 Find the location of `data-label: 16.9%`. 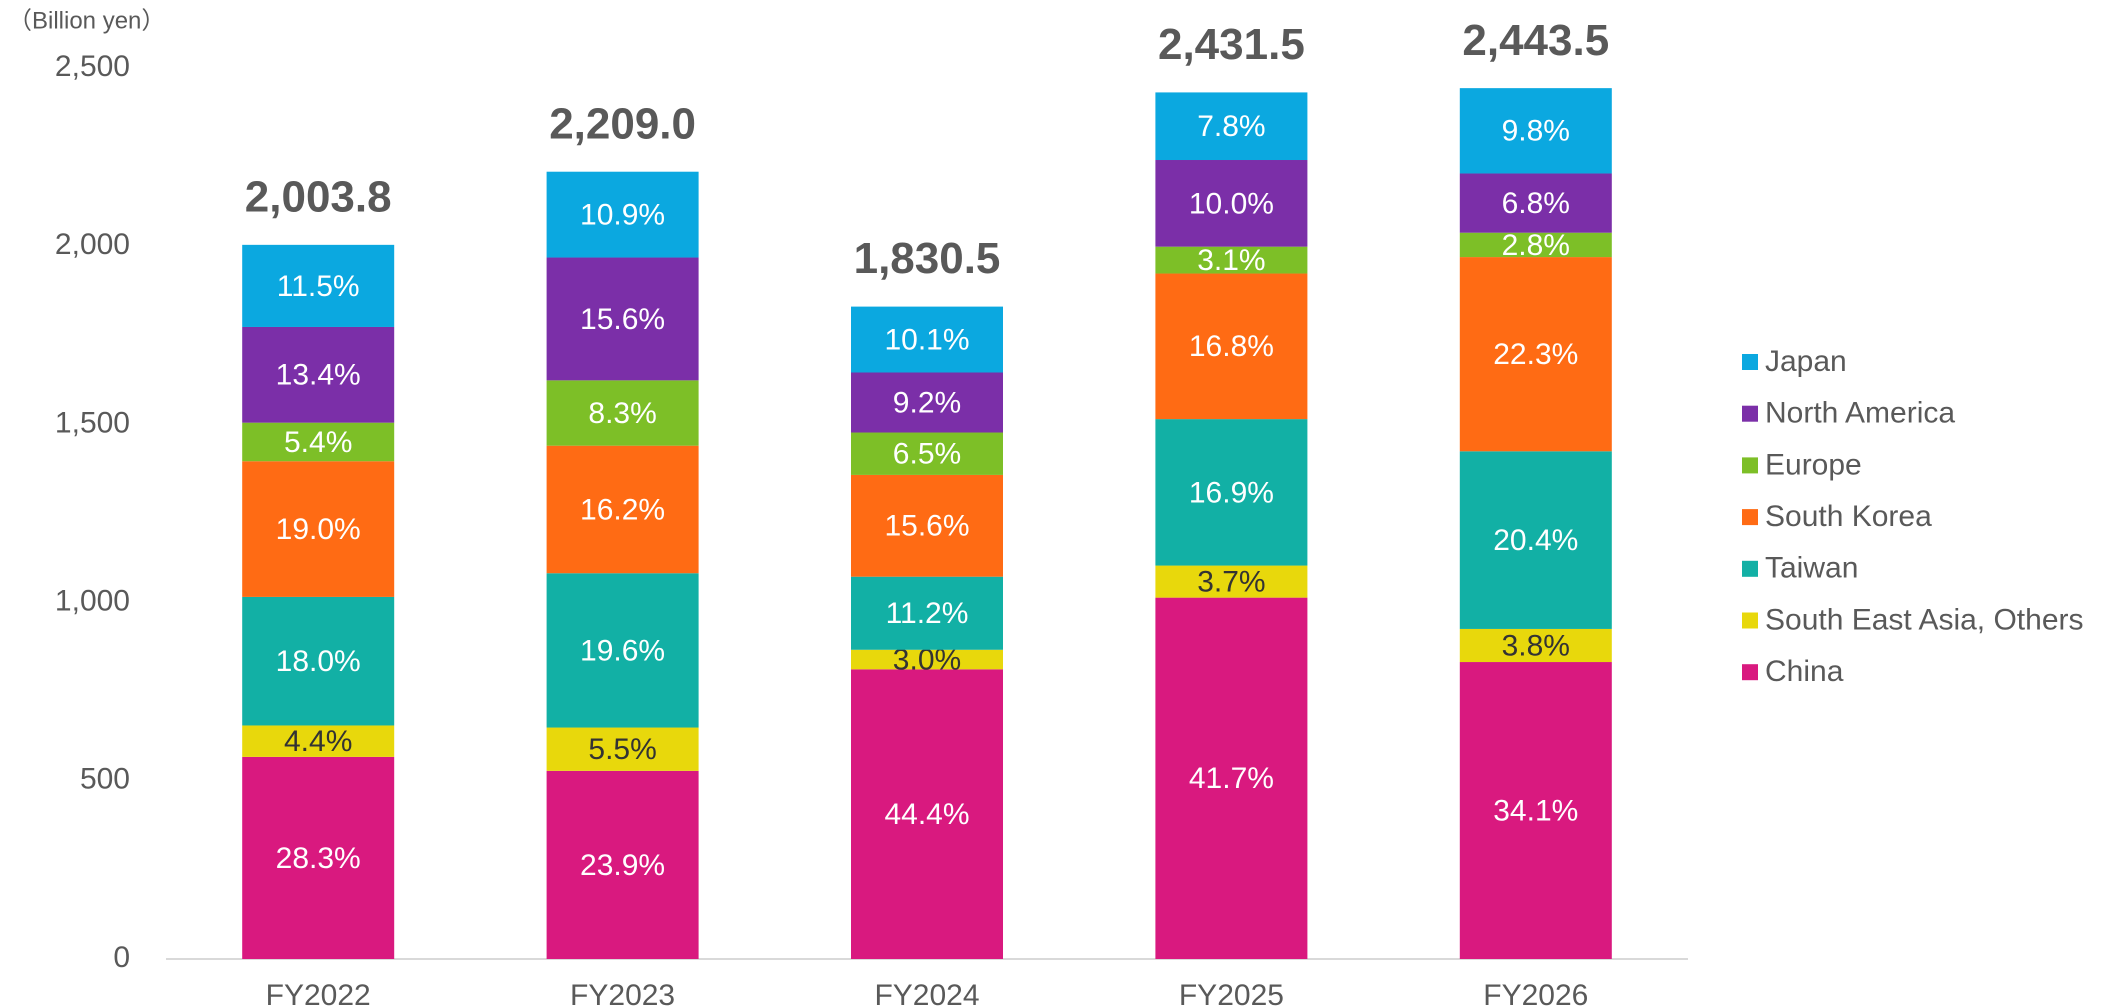

data-label: 16.9% is located at coordinates (1231, 492).